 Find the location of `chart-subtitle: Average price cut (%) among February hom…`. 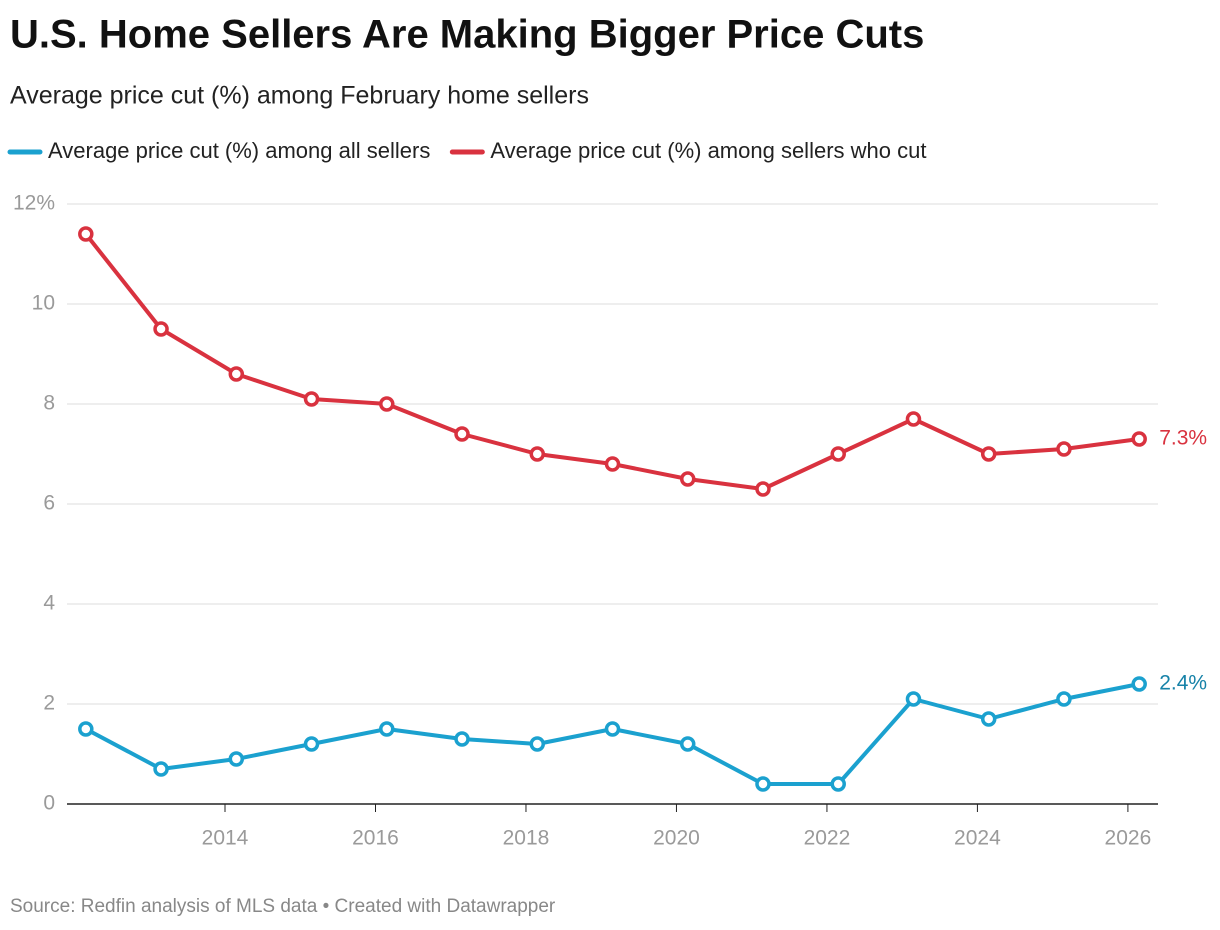

chart-subtitle: Average price cut (%) among February hom… is located at coordinates (299, 96).